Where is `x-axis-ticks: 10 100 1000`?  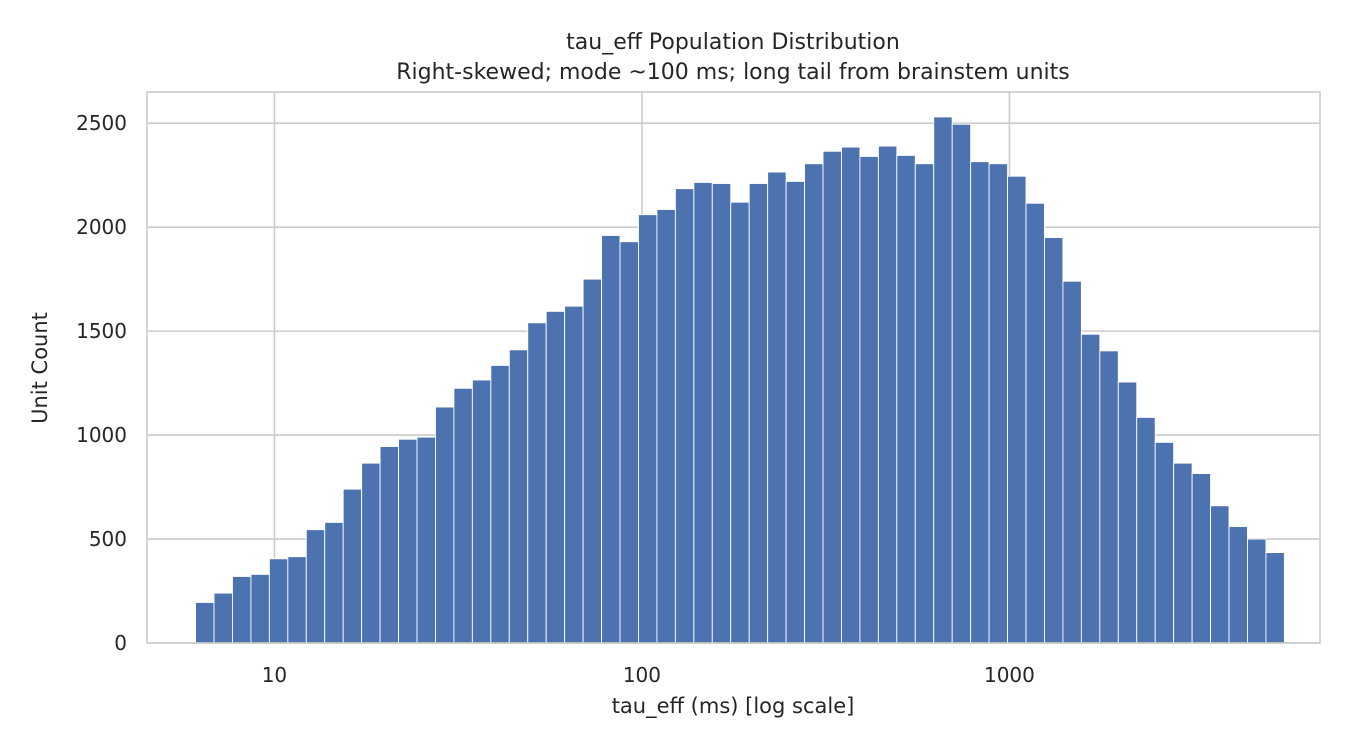
x-axis-ticks: 10 100 1000 is located at coordinates (648, 675).